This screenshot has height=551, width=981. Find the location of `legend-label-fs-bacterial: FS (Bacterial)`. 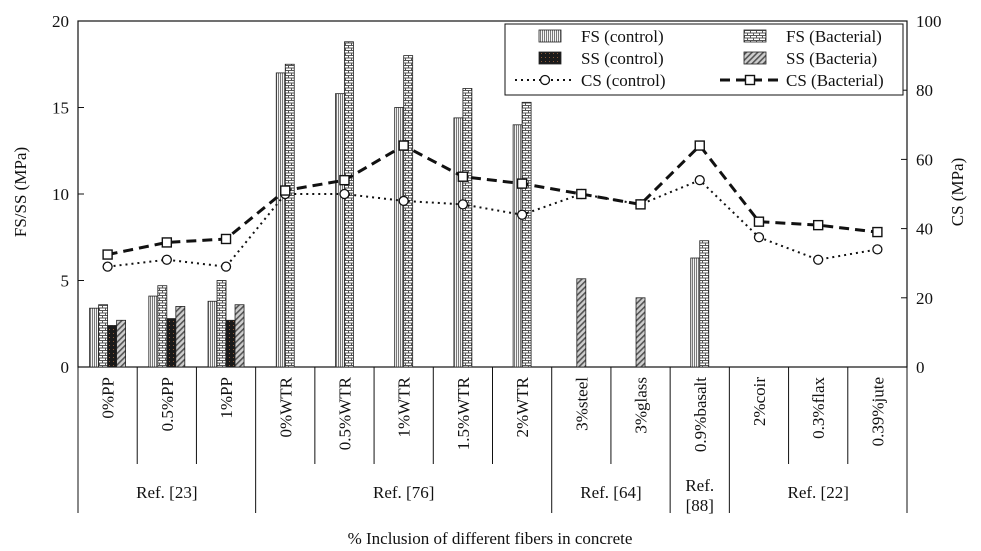

legend-label-fs-bacterial: FS (Bacterial) is located at coordinates (834, 36).